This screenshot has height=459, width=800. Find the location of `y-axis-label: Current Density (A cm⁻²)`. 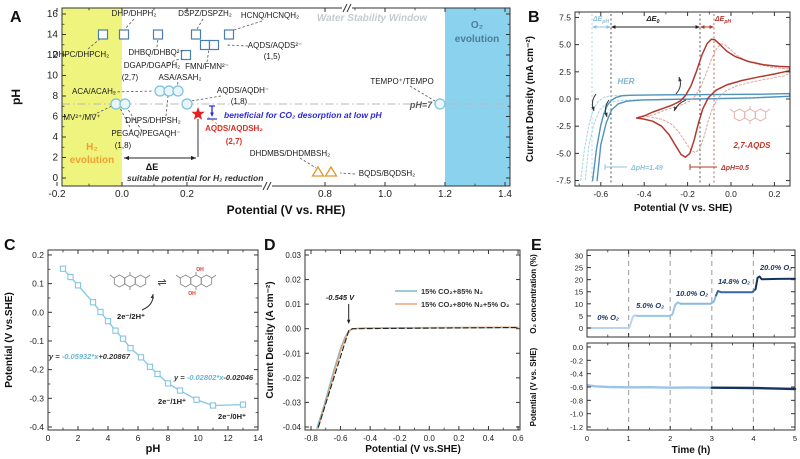

y-axis-label: Current Density (A cm⁻²) is located at coordinates (270, 339).